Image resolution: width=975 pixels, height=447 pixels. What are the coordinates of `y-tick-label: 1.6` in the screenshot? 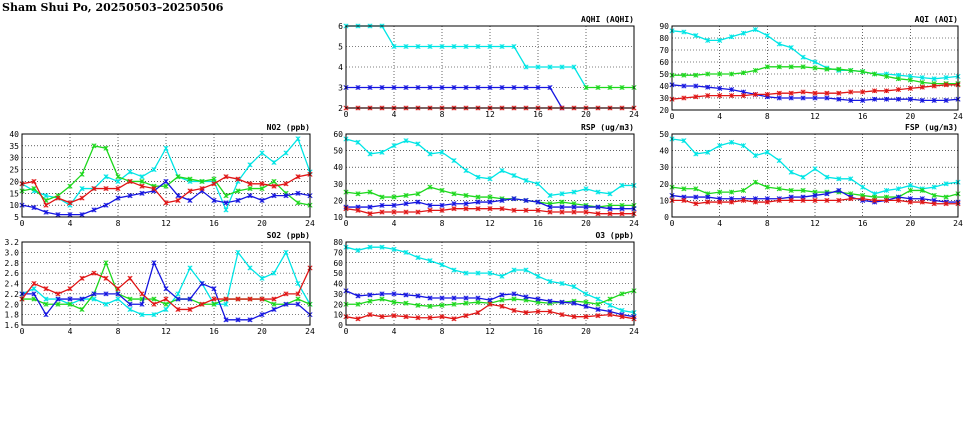 It's located at (12, 325).